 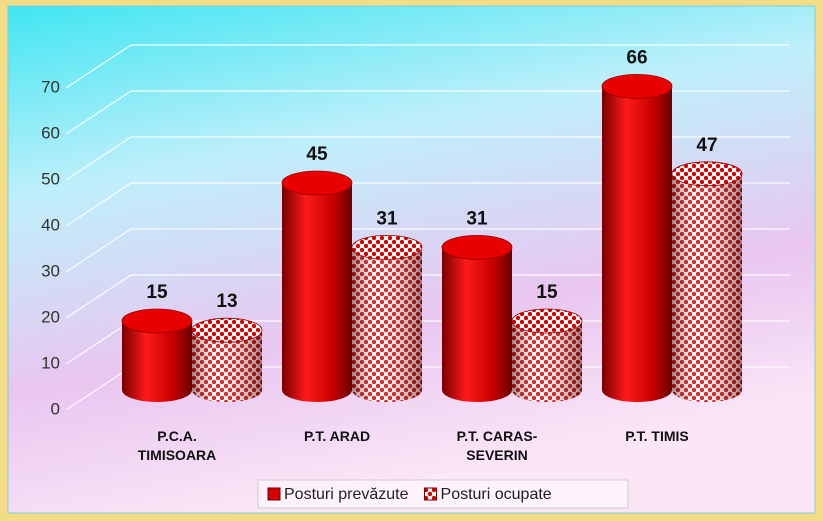 What do you see at coordinates (497, 445) in the screenshot?
I see `x-tick-label: P.T. CARAS-SEVERIN` at bounding box center [497, 445].